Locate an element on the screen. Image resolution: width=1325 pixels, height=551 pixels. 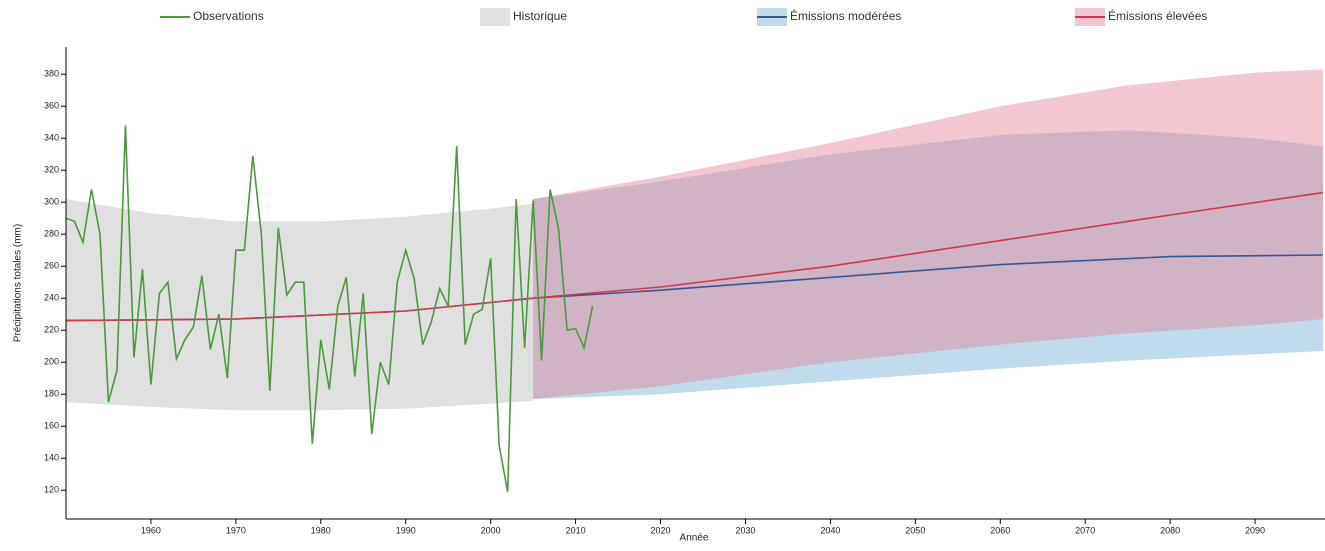
x-tick-label: 2040 is located at coordinates (830, 530).